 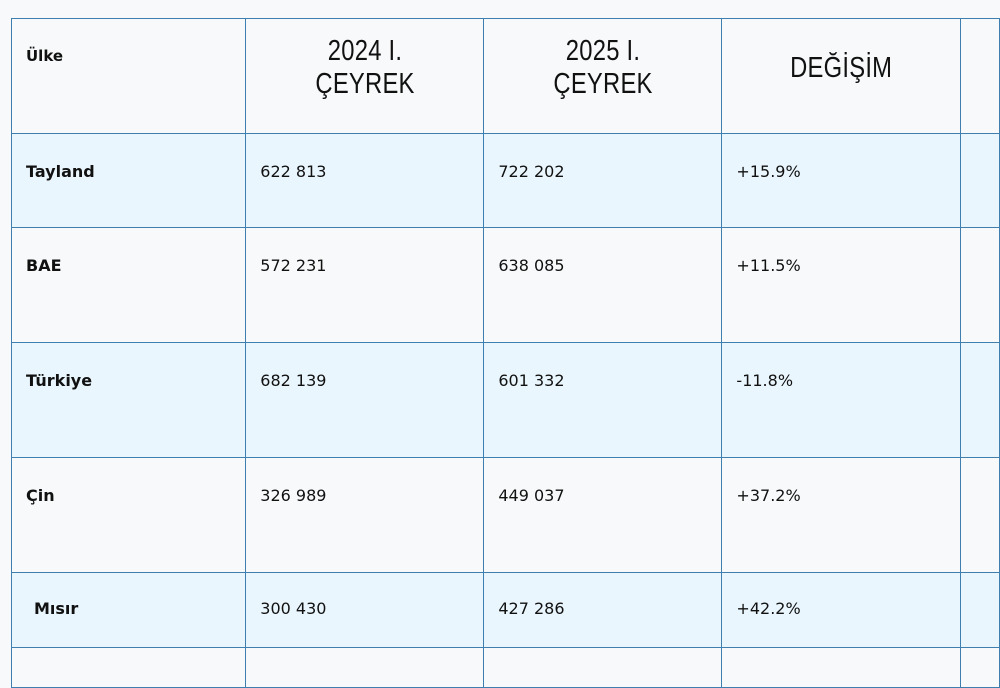 What do you see at coordinates (603, 400) in the screenshot?
I see `cell-q1-2025: 601 332` at bounding box center [603, 400].